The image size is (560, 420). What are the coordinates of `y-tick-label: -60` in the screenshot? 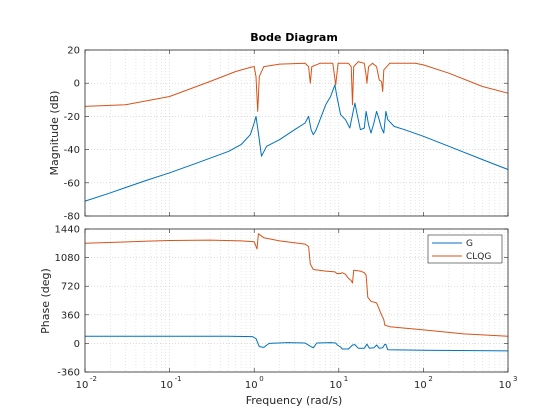 It's located at (72, 183).